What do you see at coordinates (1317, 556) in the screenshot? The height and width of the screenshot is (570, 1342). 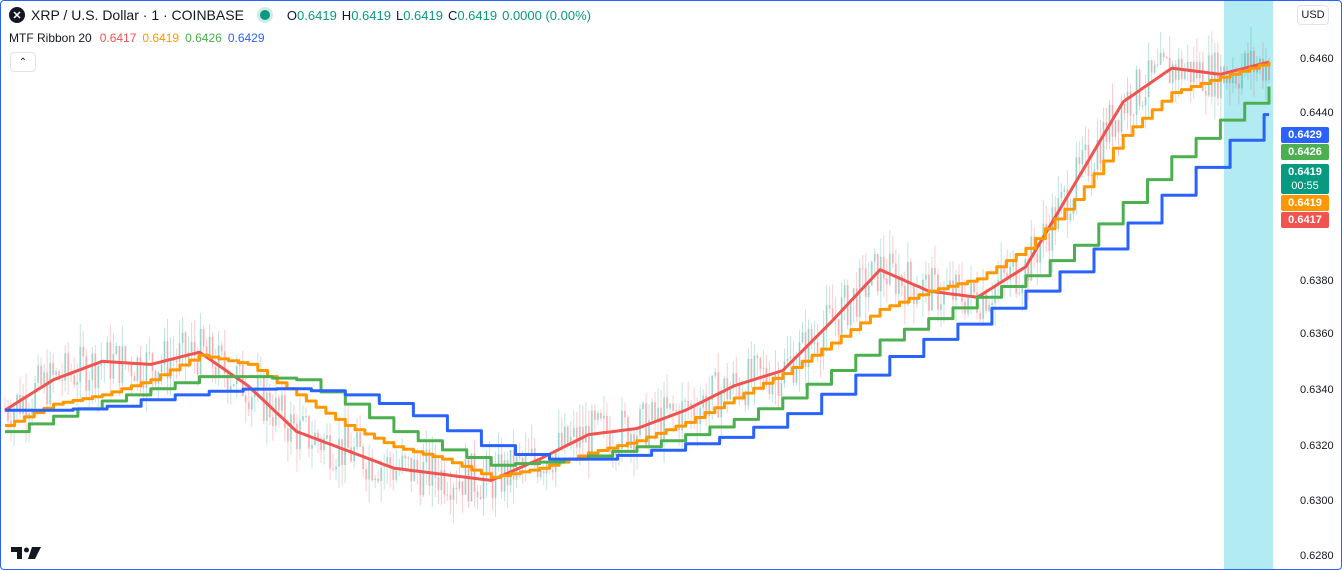 I see `price-tick: 0.6280` at bounding box center [1317, 556].